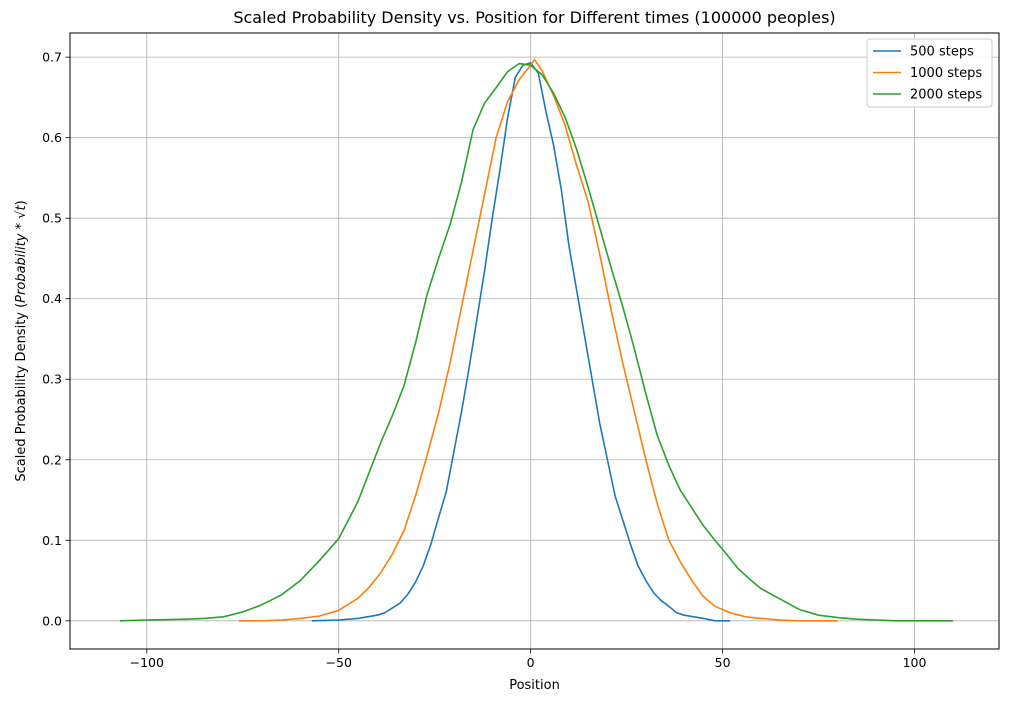 The height and width of the screenshot is (701, 1009). What do you see at coordinates (52, 459) in the screenshot?
I see `y-tick-label: 0.2` at bounding box center [52, 459].